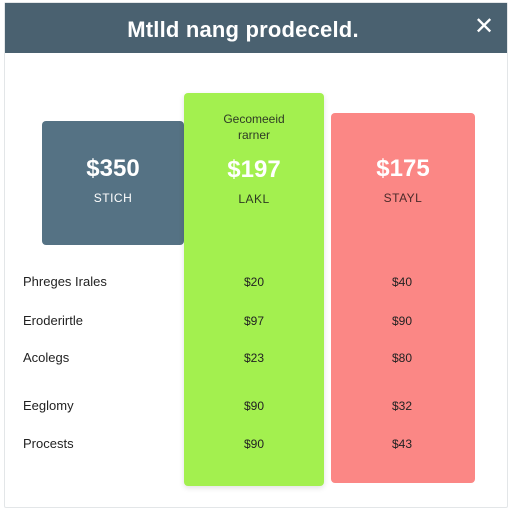 The width and height of the screenshot is (512, 512). I want to click on feature-value-stayl: $43, so click(402, 444).